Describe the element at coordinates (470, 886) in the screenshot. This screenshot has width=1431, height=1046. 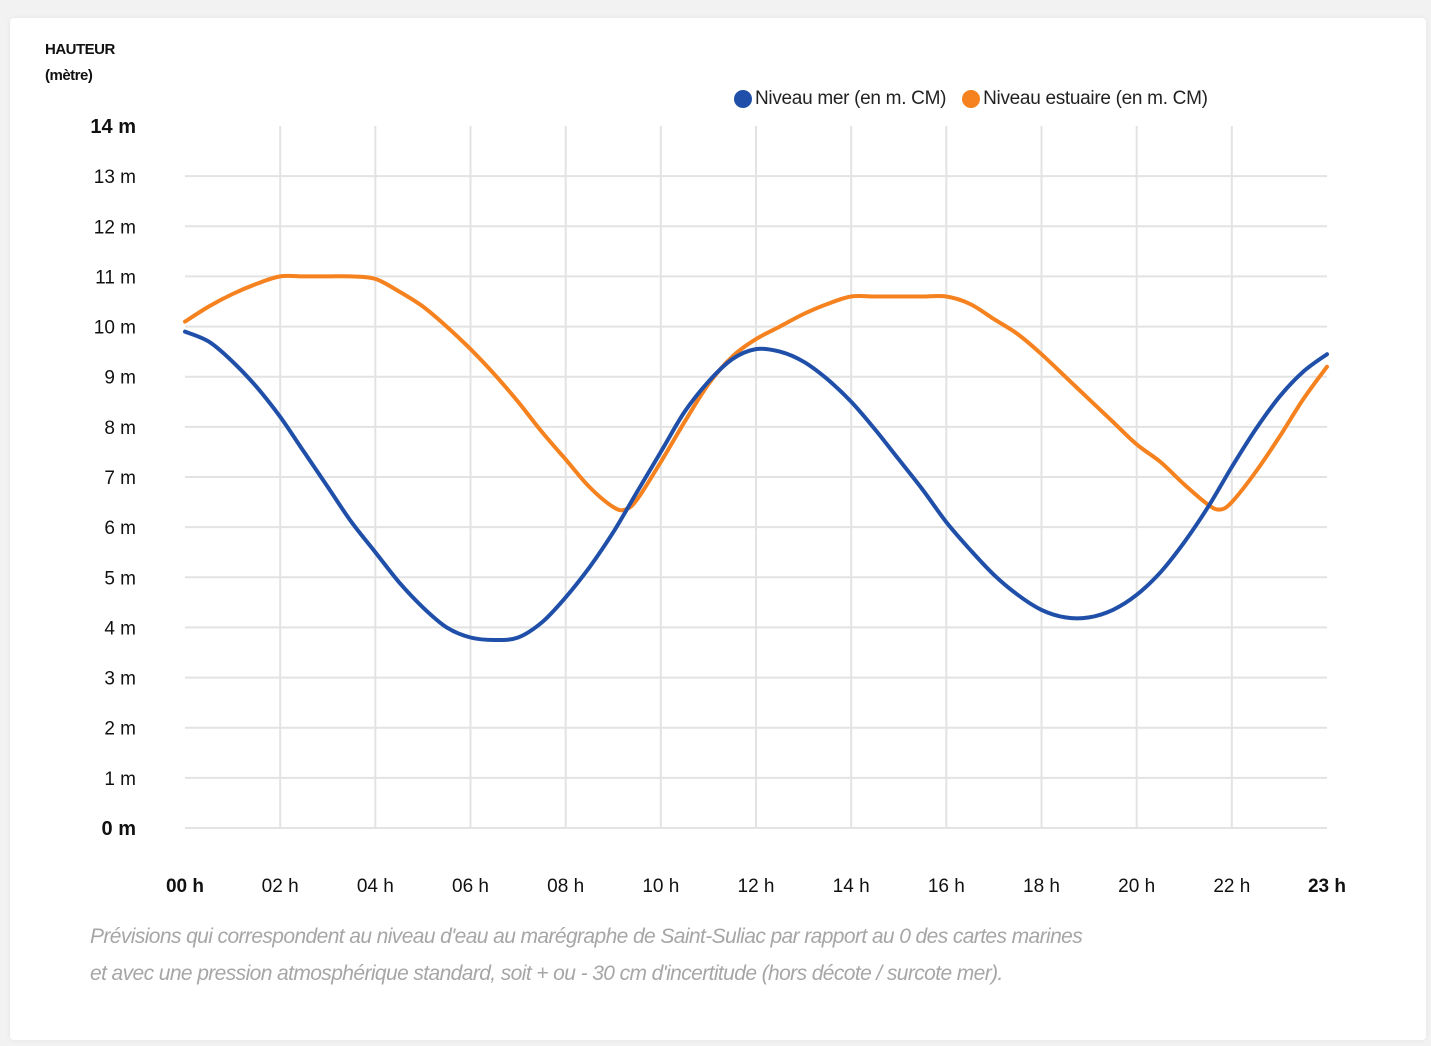
I see `x-tick-label: 06 h` at that location.